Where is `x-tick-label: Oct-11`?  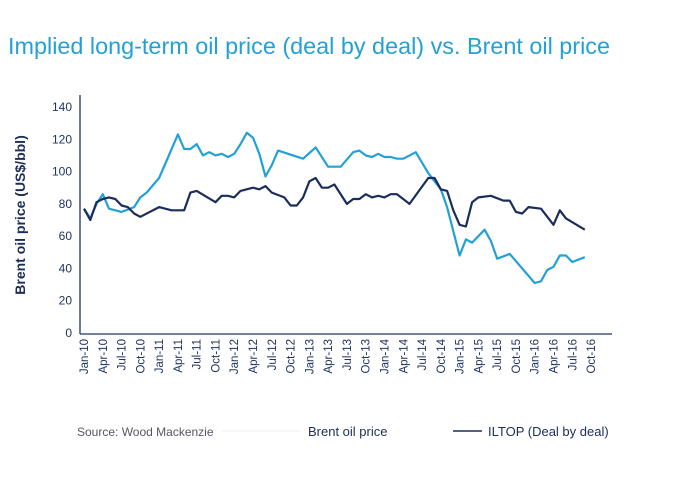
x-tick-label: Oct-11 is located at coordinates (216, 356).